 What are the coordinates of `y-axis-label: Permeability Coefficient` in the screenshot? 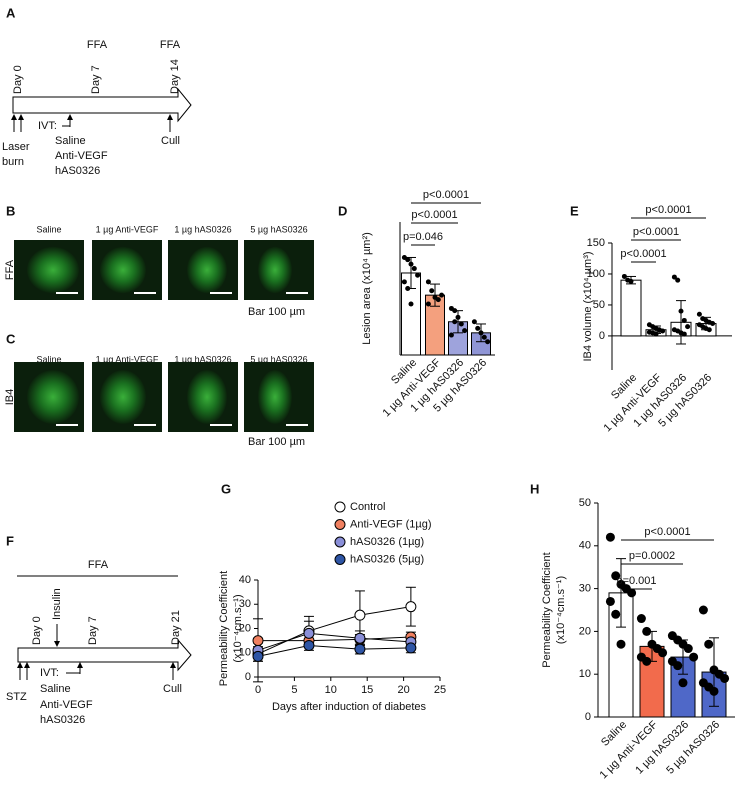 It's located at (547, 609).